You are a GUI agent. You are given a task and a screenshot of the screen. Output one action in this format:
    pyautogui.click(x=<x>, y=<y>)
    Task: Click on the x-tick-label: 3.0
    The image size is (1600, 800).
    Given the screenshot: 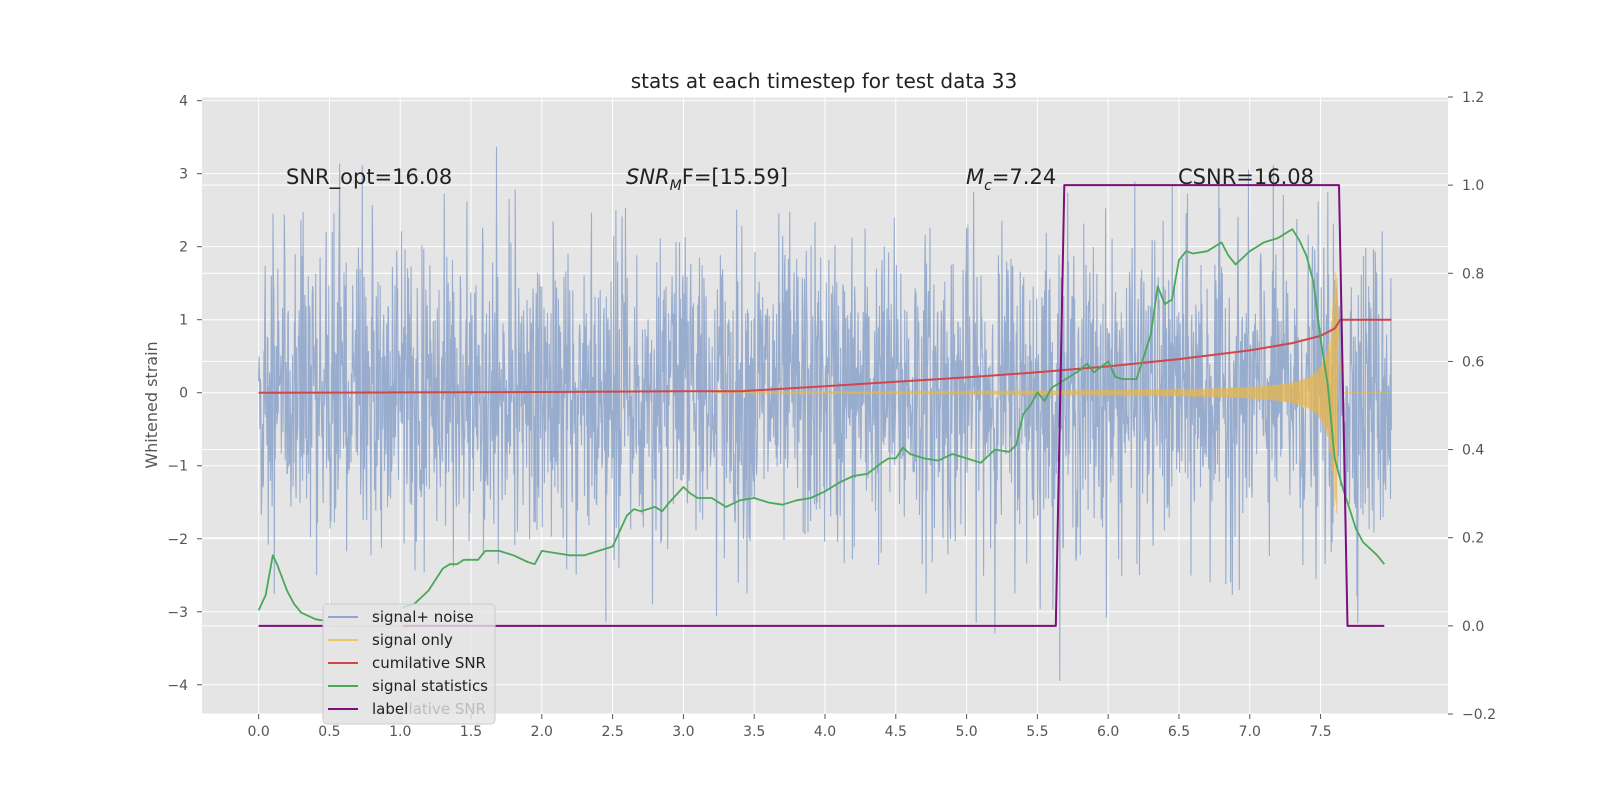 What is the action you would take?
    pyautogui.click(x=683, y=732)
    